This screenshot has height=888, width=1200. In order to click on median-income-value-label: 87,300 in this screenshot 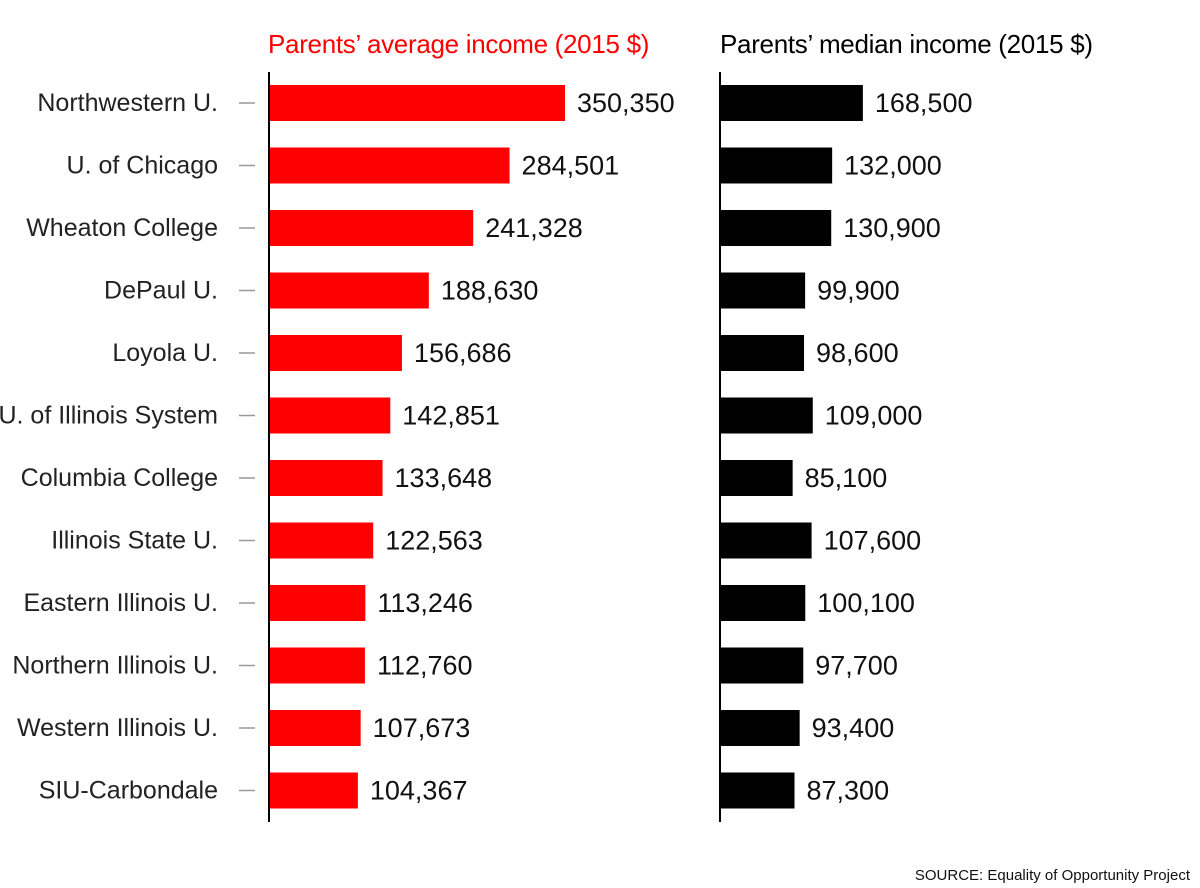, I will do `click(848, 791)`.